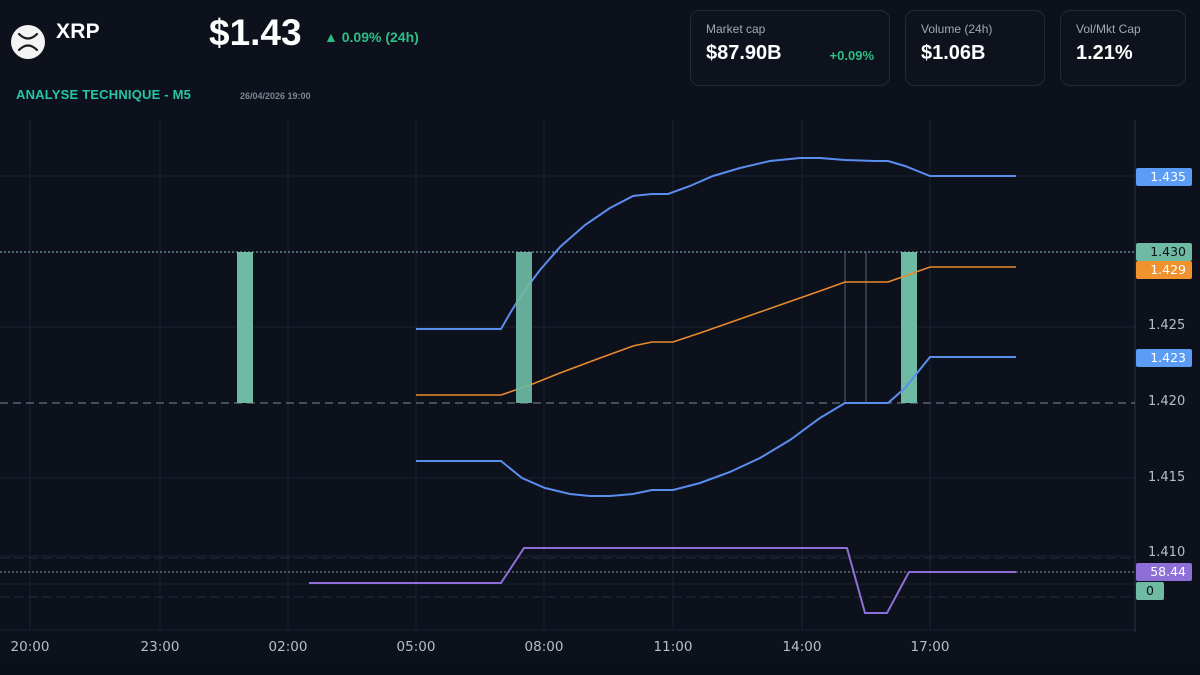 The image size is (1200, 675). Describe the element at coordinates (716, 331) in the screenshot. I see `sma-line` at that location.